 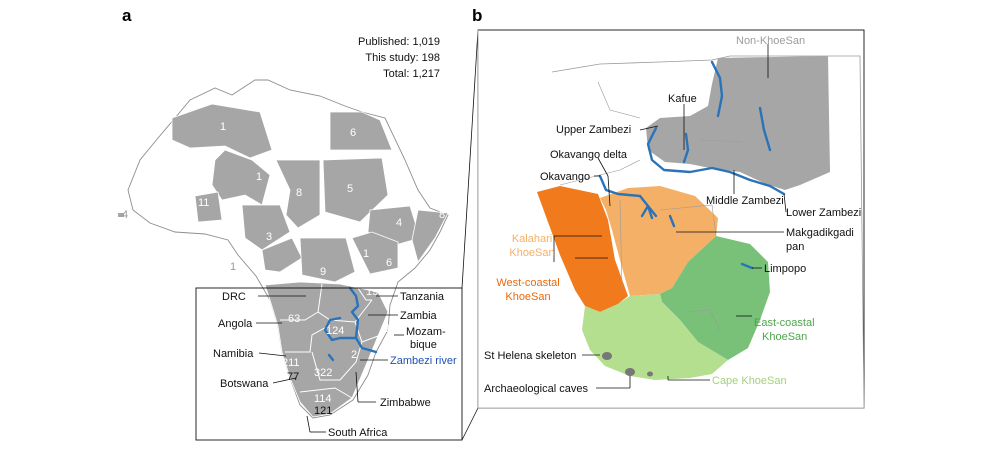 What do you see at coordinates (121, 215) in the screenshot?
I see `small-island-west` at bounding box center [121, 215].